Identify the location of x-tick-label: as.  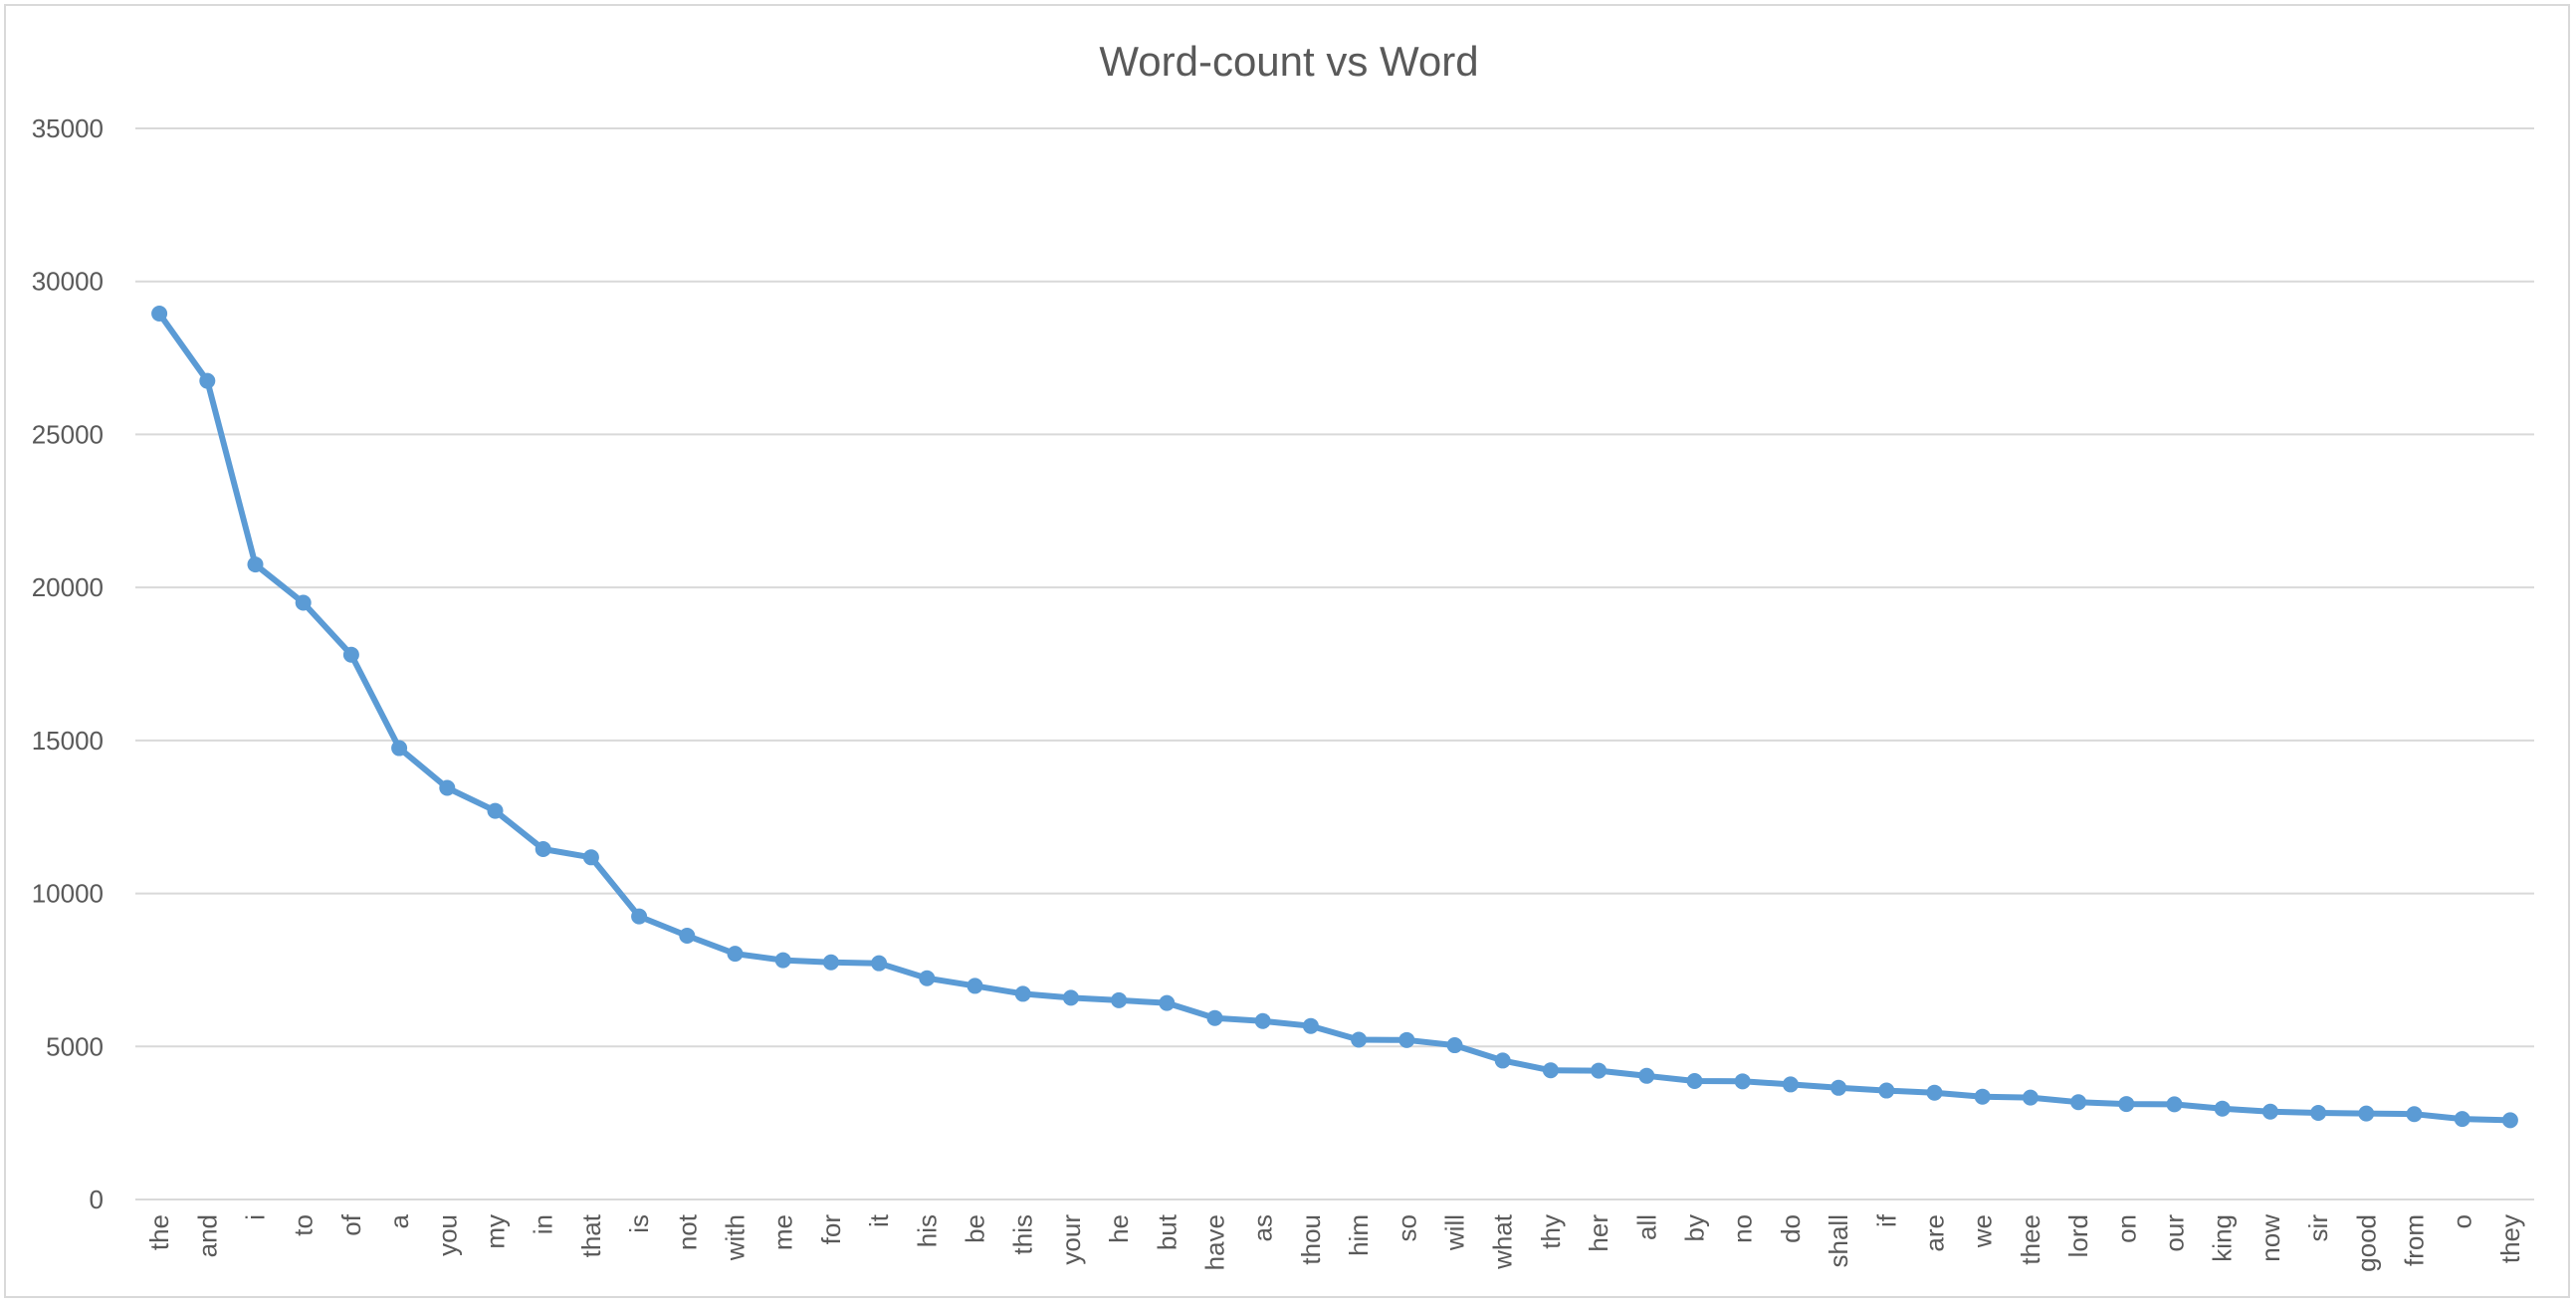
(1263, 1227).